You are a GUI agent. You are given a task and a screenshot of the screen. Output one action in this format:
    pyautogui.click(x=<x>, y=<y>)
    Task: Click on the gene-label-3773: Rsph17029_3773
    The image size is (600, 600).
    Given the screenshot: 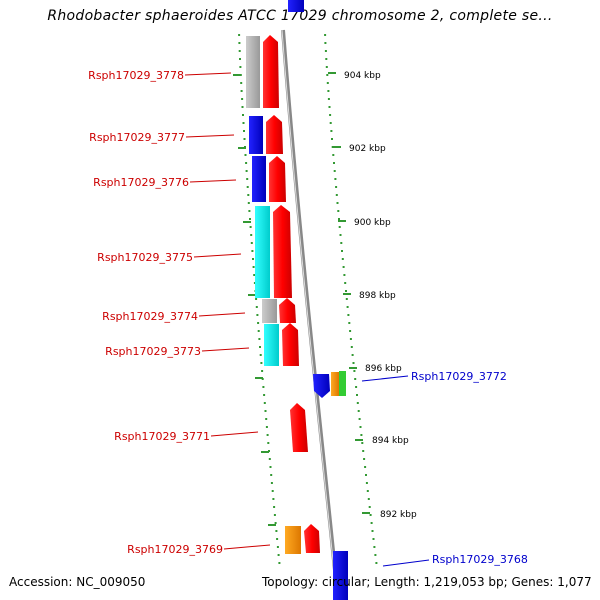 What is the action you would take?
    pyautogui.click(x=153, y=351)
    